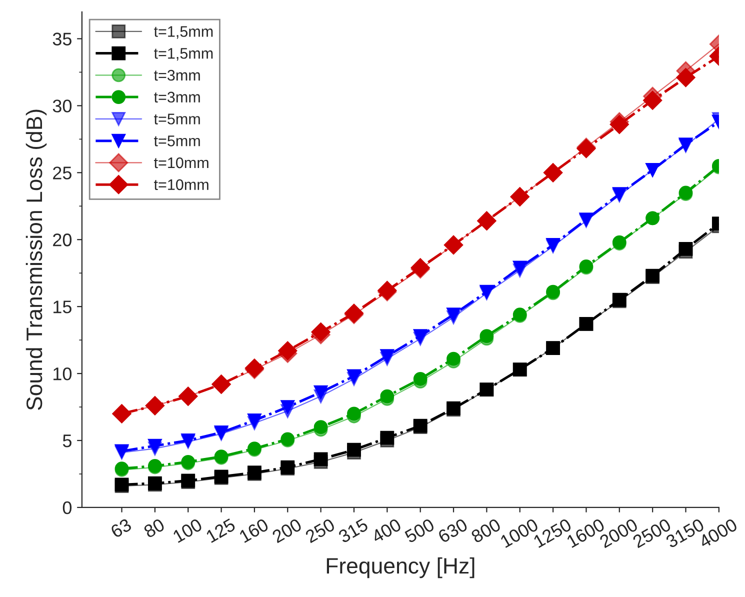 This screenshot has height=597, width=745. Describe the element at coordinates (121, 528) in the screenshot. I see `x-tick-label: 63` at that location.